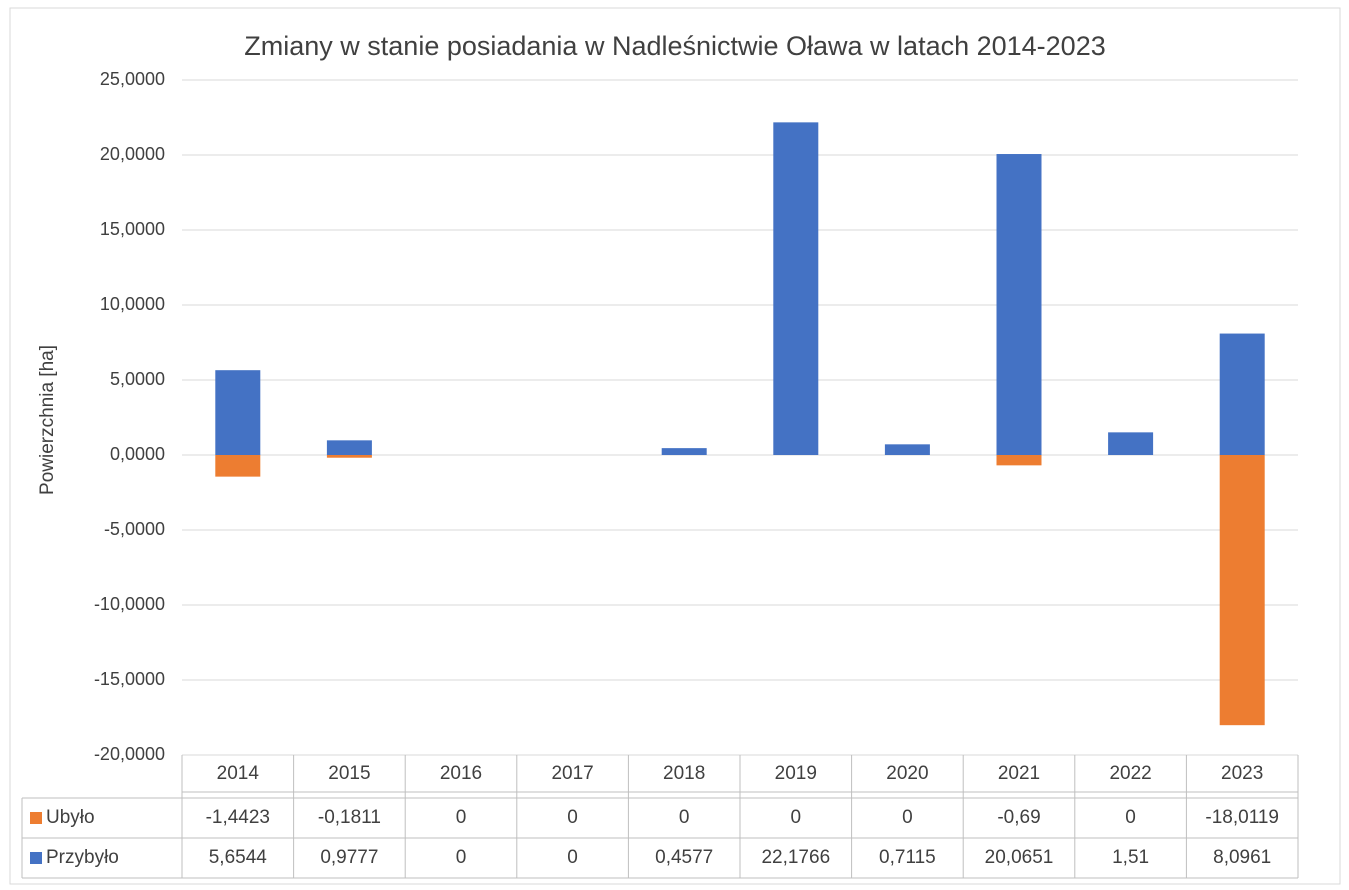 The image size is (1349, 890). What do you see at coordinates (1242, 817) in the screenshot?
I see `table-cell: -18,0119` at bounding box center [1242, 817].